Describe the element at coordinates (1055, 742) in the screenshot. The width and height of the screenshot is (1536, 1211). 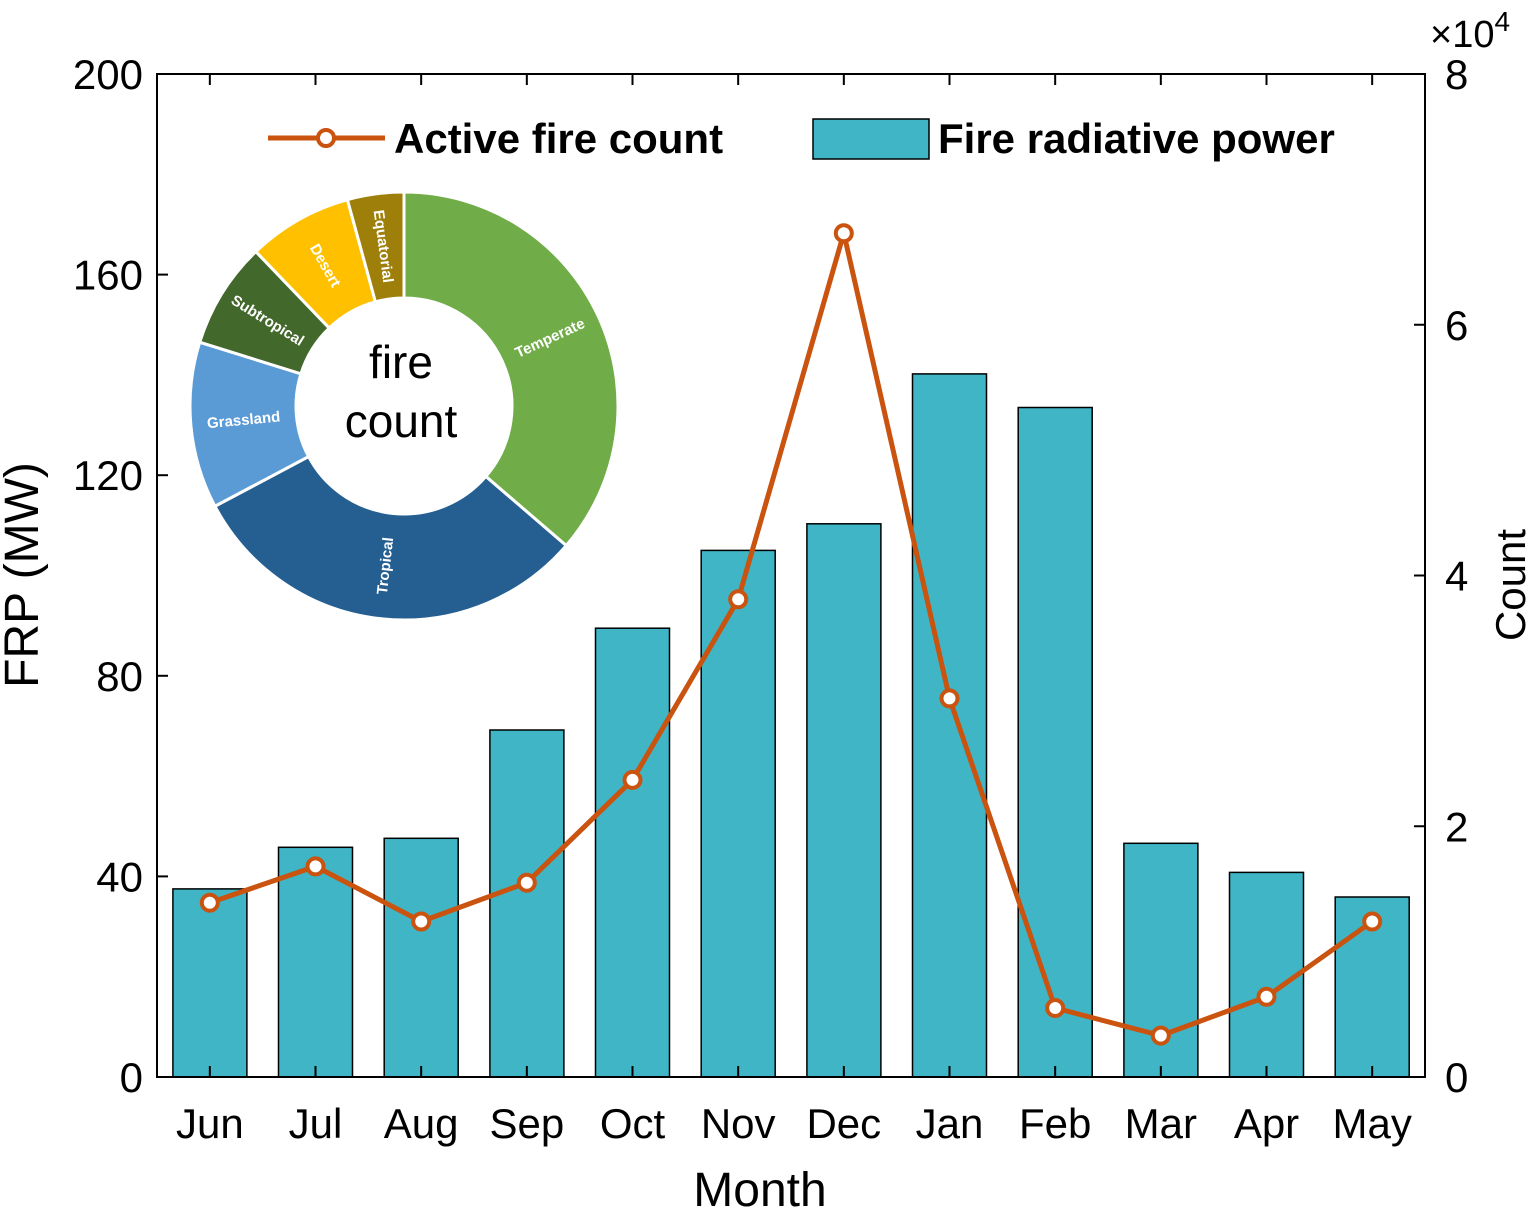
I see `bar-feb` at that location.